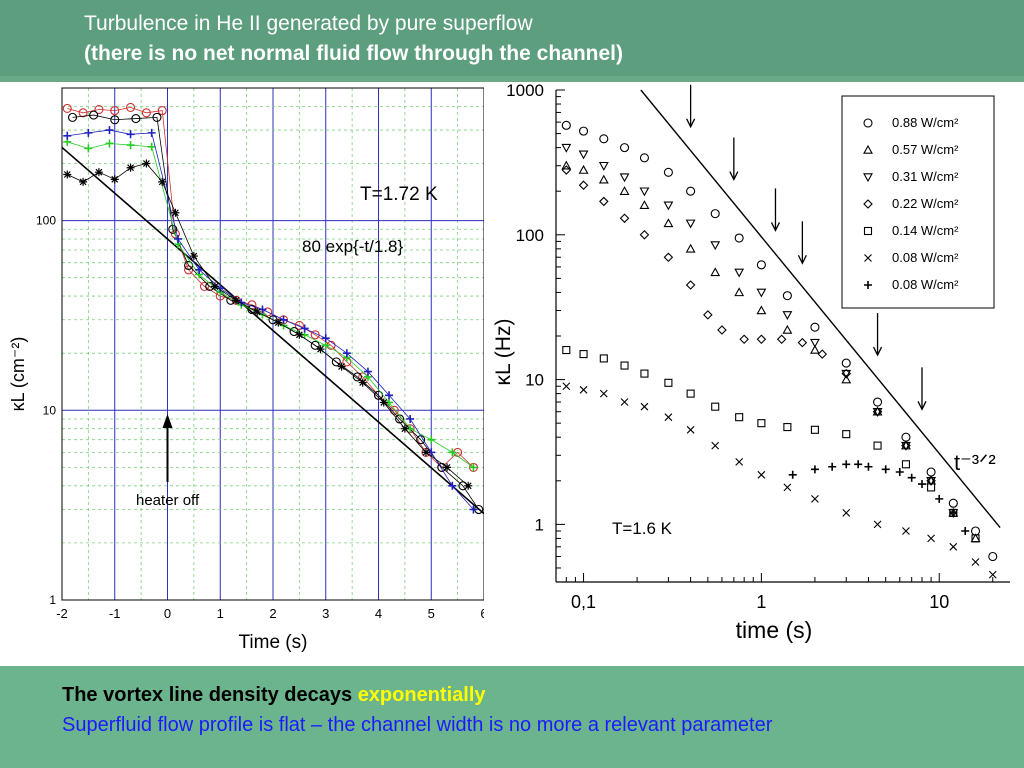 The image size is (1024, 768). Describe the element at coordinates (925, 149) in the screenshot. I see `legend-label: 0.57 W/cm²` at that location.